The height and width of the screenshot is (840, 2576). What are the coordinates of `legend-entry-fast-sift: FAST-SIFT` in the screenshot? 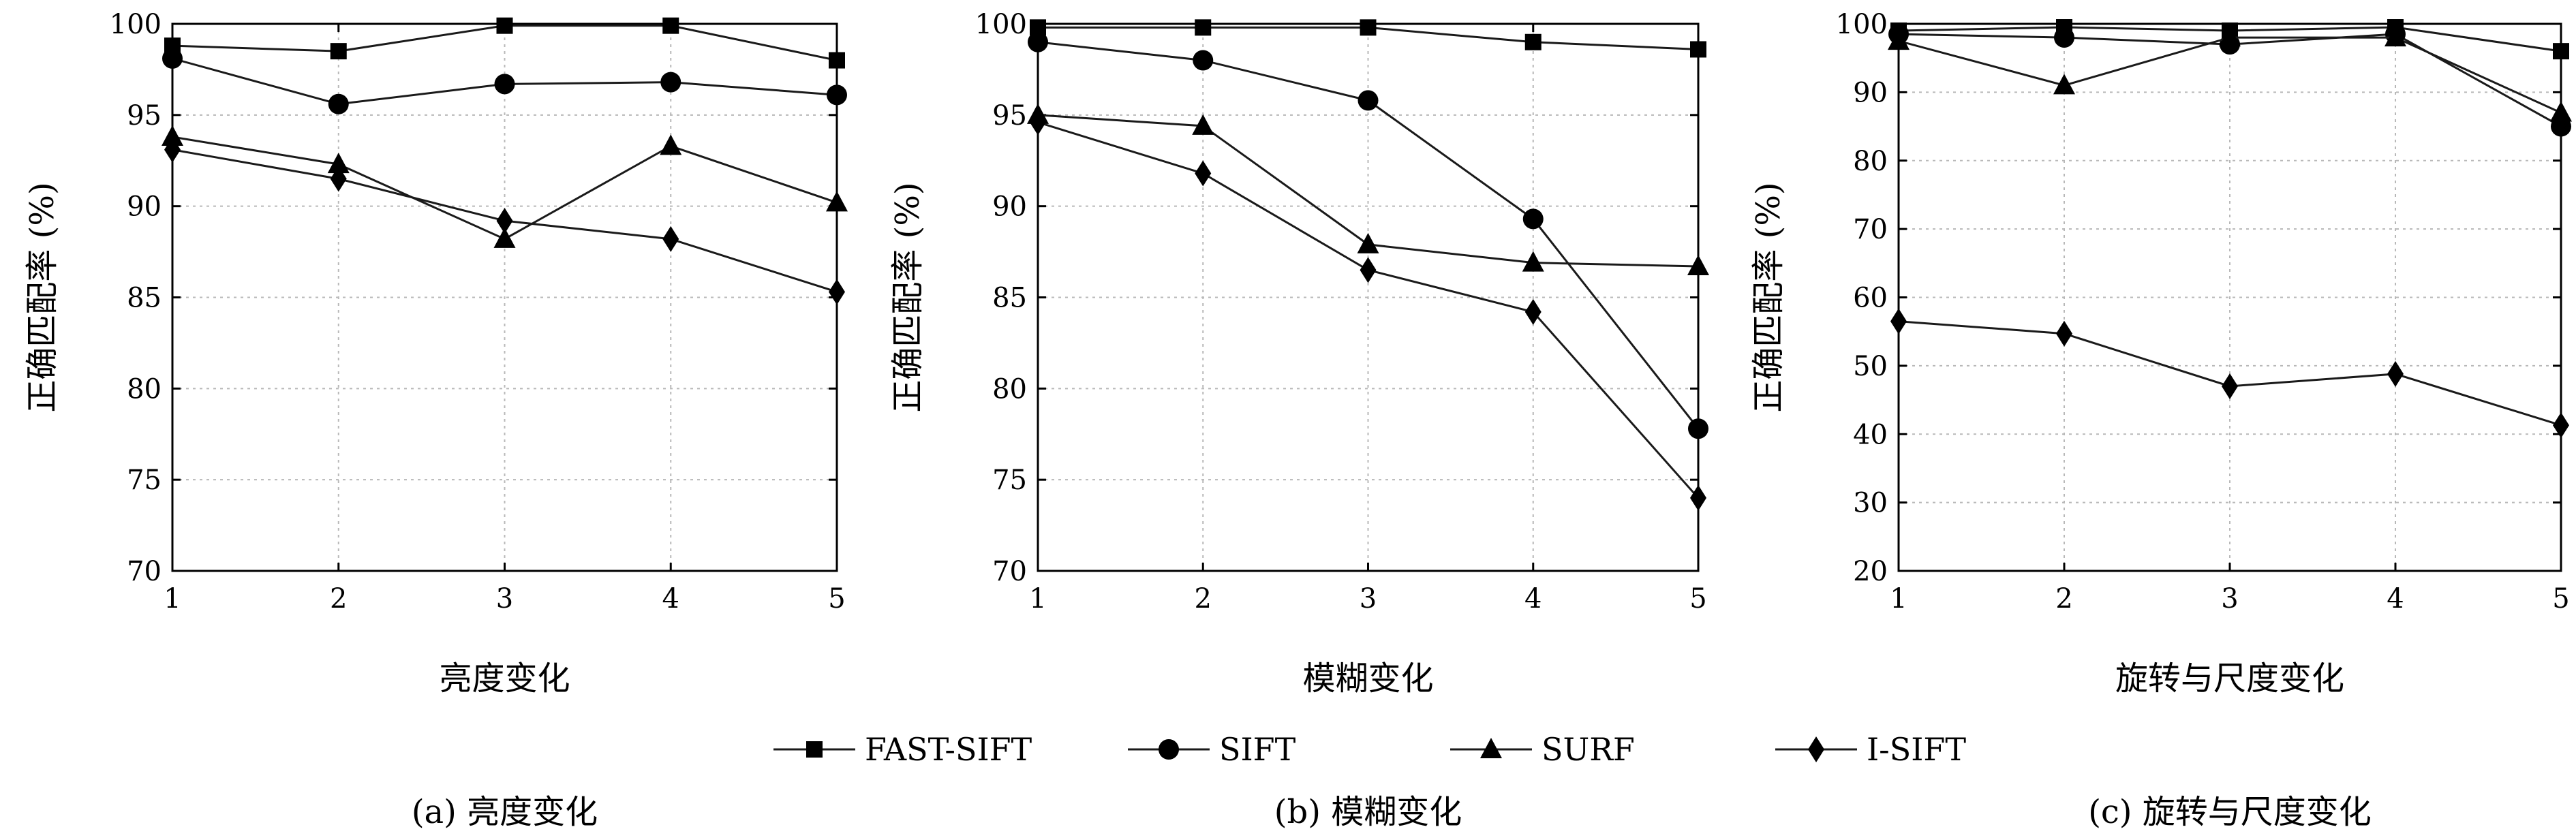 It's located at (902, 749).